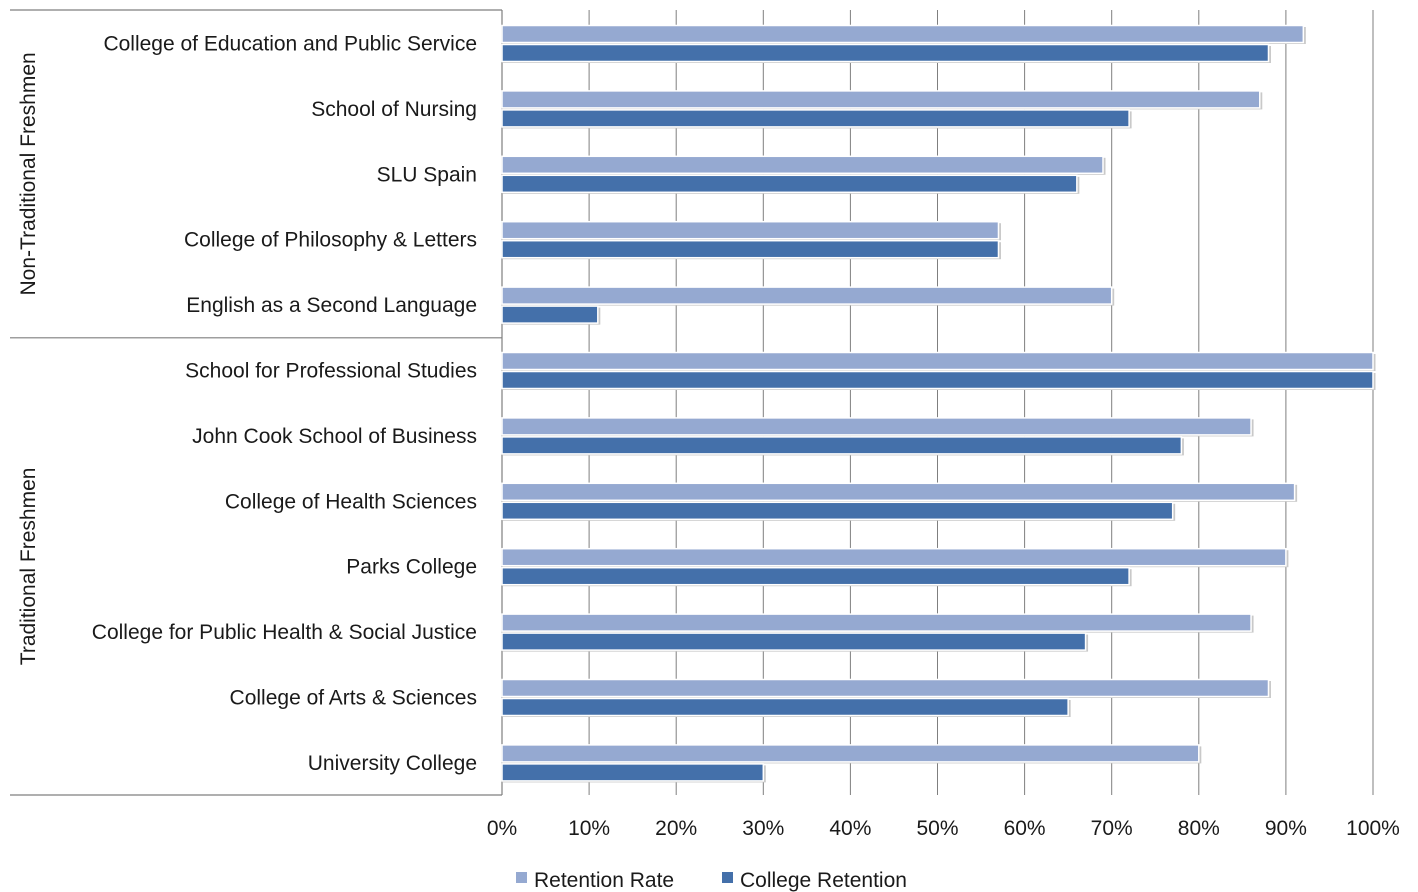 The width and height of the screenshot is (1418, 892). What do you see at coordinates (589, 828) in the screenshot?
I see `x-tick-label: 10%` at bounding box center [589, 828].